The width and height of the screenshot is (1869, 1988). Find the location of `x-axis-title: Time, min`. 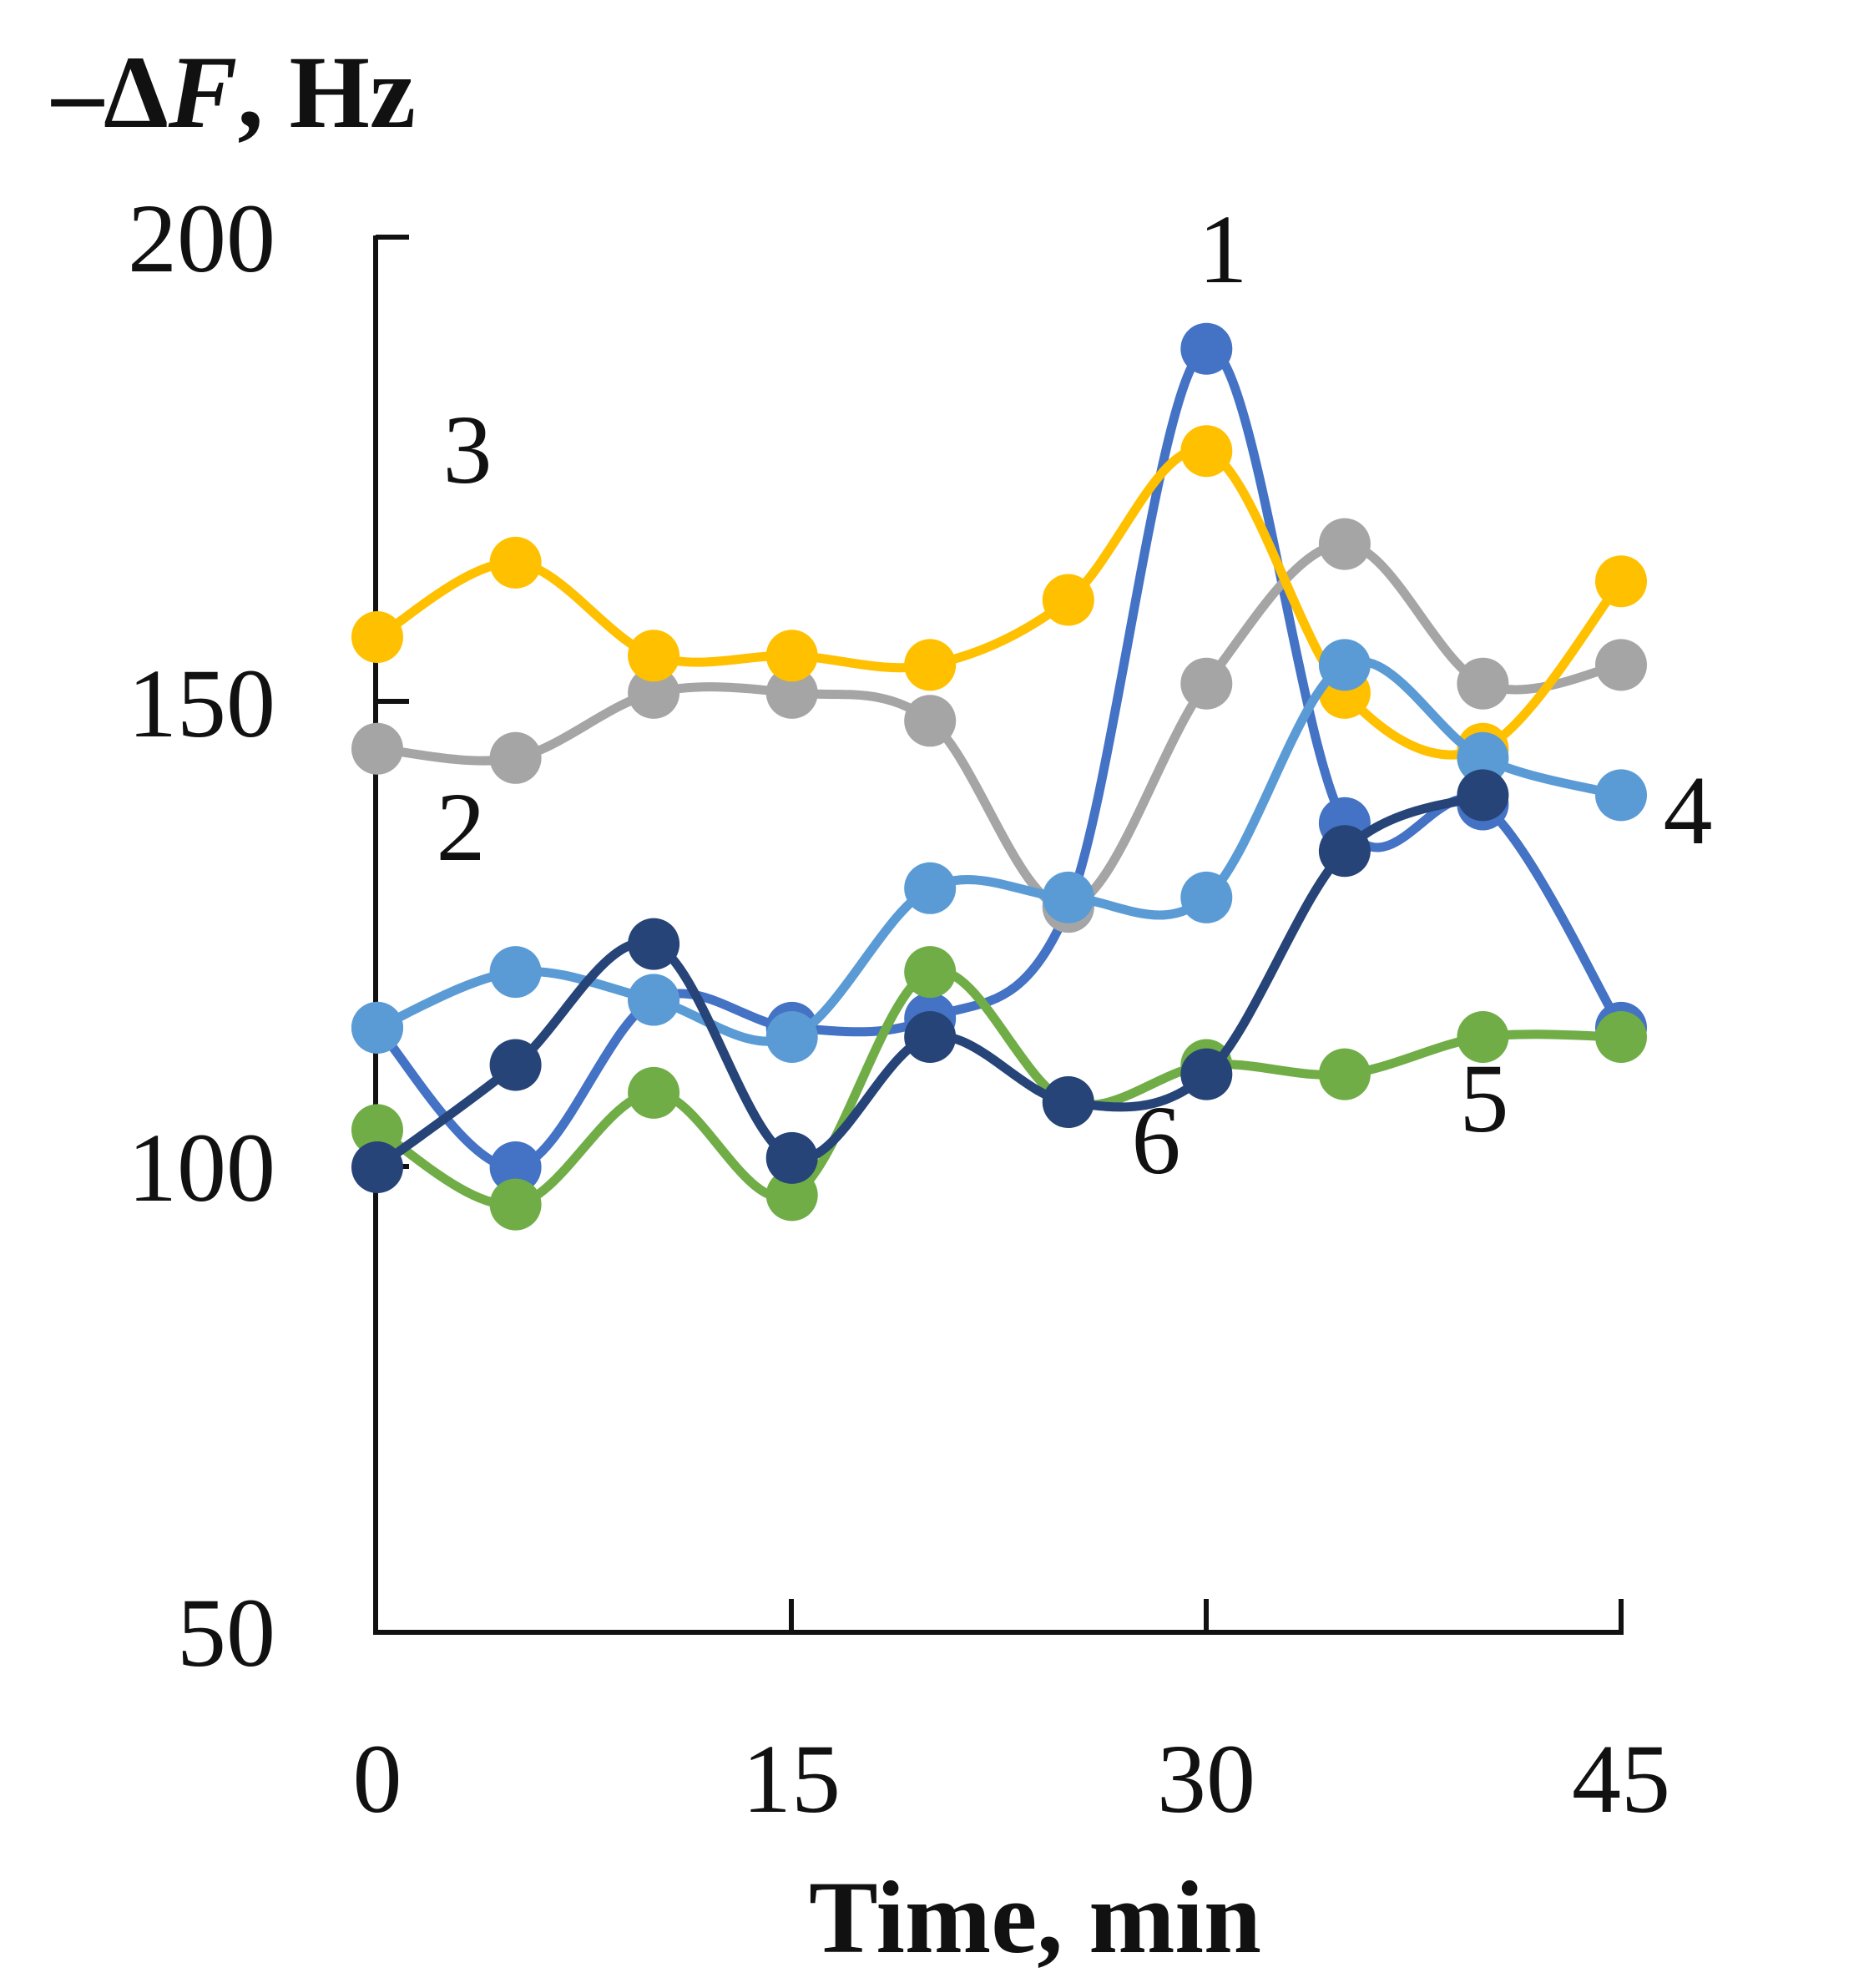

x-axis-title: Time, min is located at coordinates (1035, 1917).